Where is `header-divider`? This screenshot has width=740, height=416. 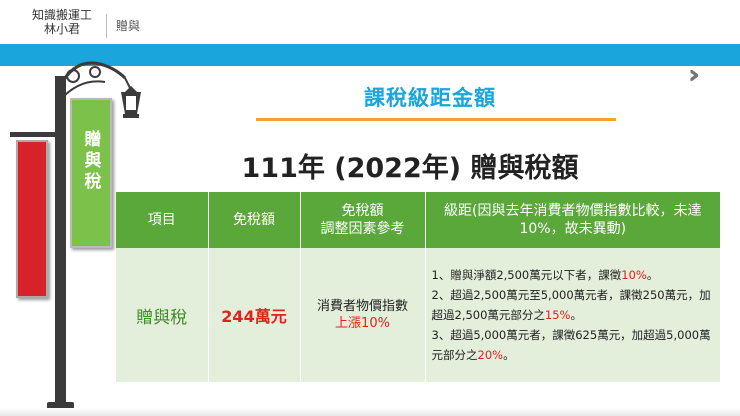
header-divider is located at coordinates (106, 26).